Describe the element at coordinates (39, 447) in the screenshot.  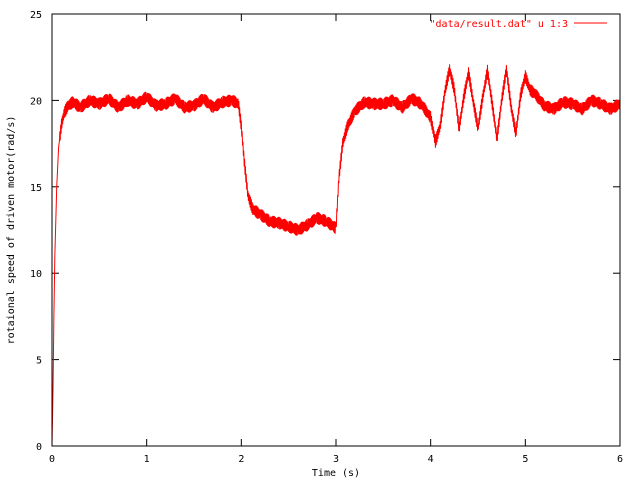
I see `y-tick-label: 0` at that location.